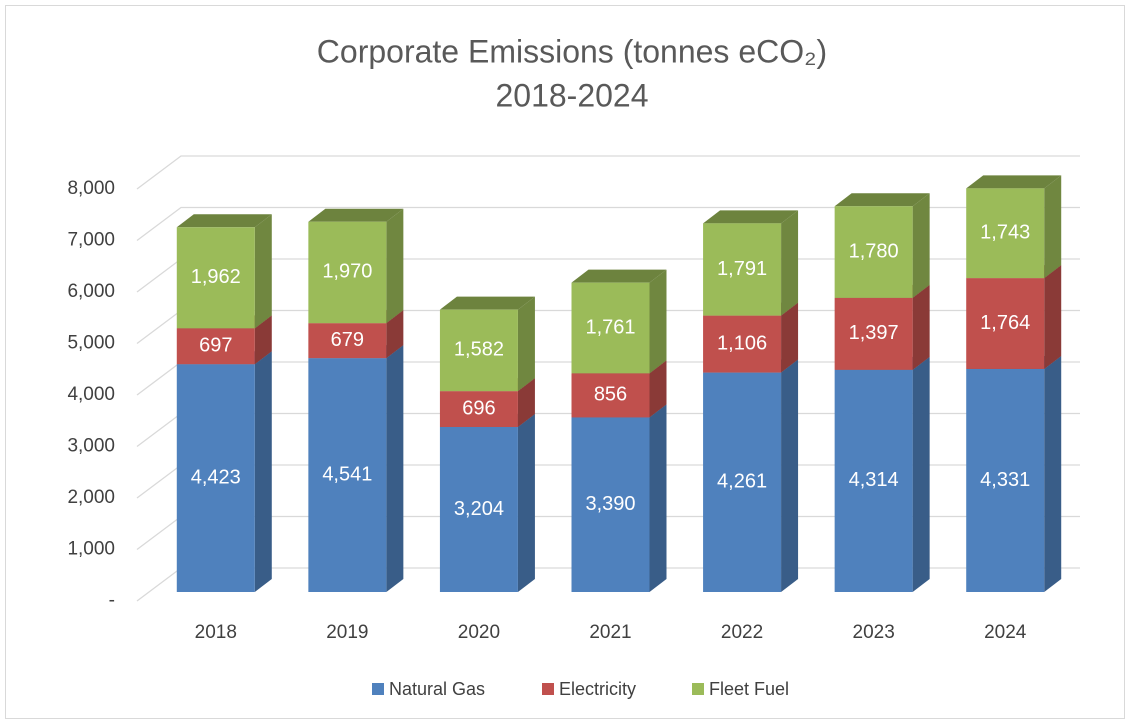 Image resolution: width=1131 pixels, height=725 pixels. I want to click on data-label: 3,390, so click(610, 504).